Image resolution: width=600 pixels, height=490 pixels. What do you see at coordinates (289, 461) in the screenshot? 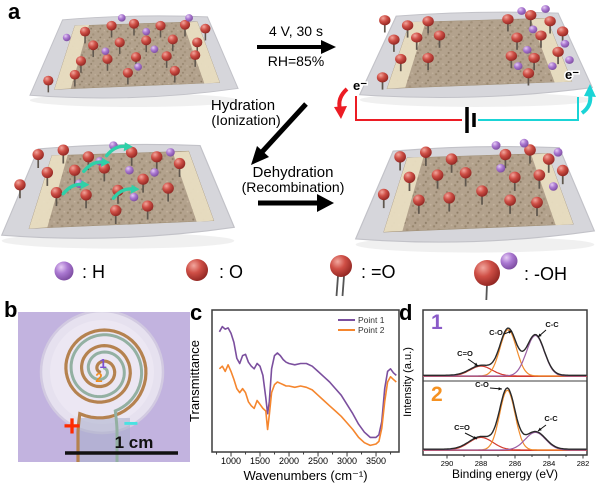
I see `x-tick-label: 2000` at bounding box center [289, 461].